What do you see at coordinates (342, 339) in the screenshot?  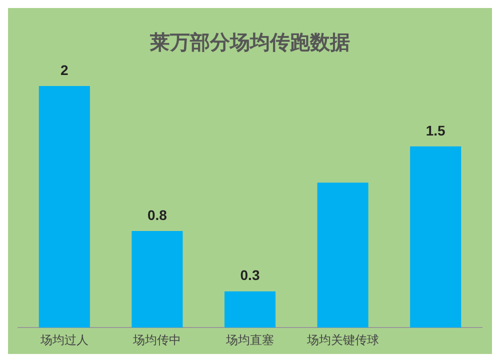 I see `x-tick-label: 场均关键传球` at bounding box center [342, 339].